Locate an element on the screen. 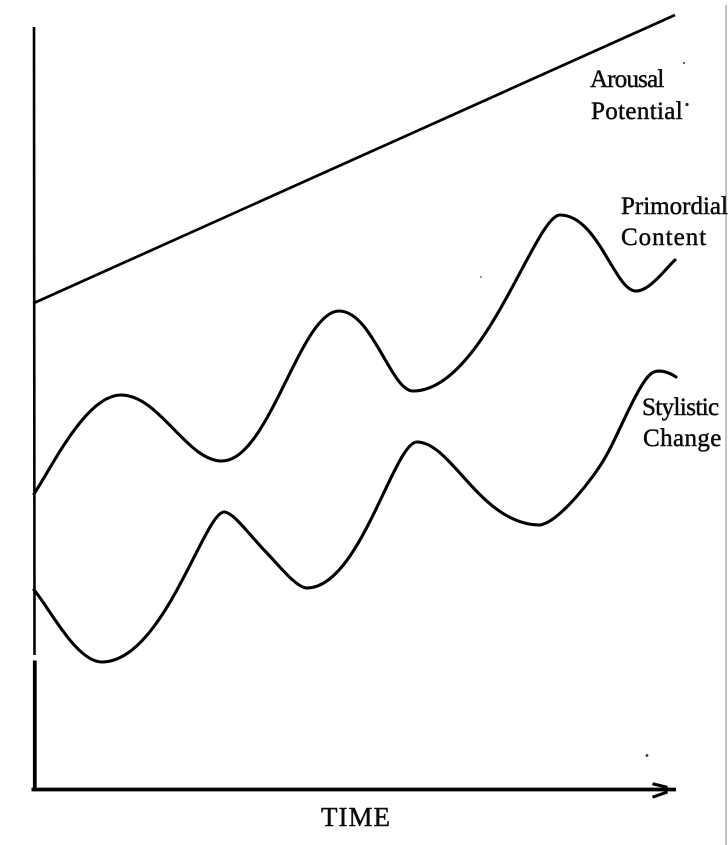 This screenshot has width=728, height=845. svg-text: Stylistic is located at coordinates (680, 407).